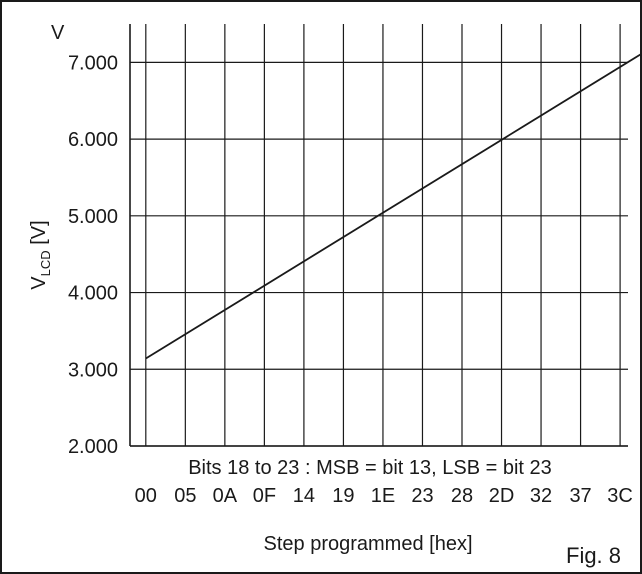 This screenshot has width=642, height=574. Describe the element at coordinates (580, 496) in the screenshot. I see `x-tick-label: 37` at that location.